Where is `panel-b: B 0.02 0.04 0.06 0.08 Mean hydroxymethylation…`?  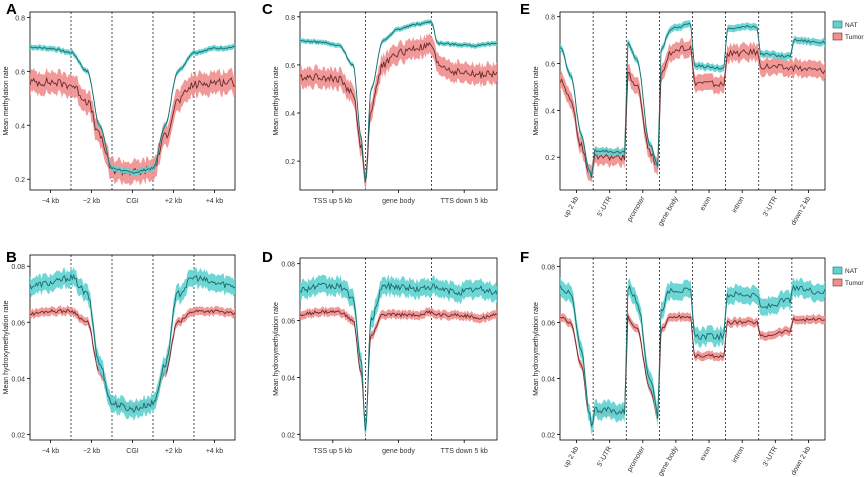 panel-b: B 0.02 0.04 0.06 0.08 Mean hydroxymethylation… is located at coordinates (119, 352).